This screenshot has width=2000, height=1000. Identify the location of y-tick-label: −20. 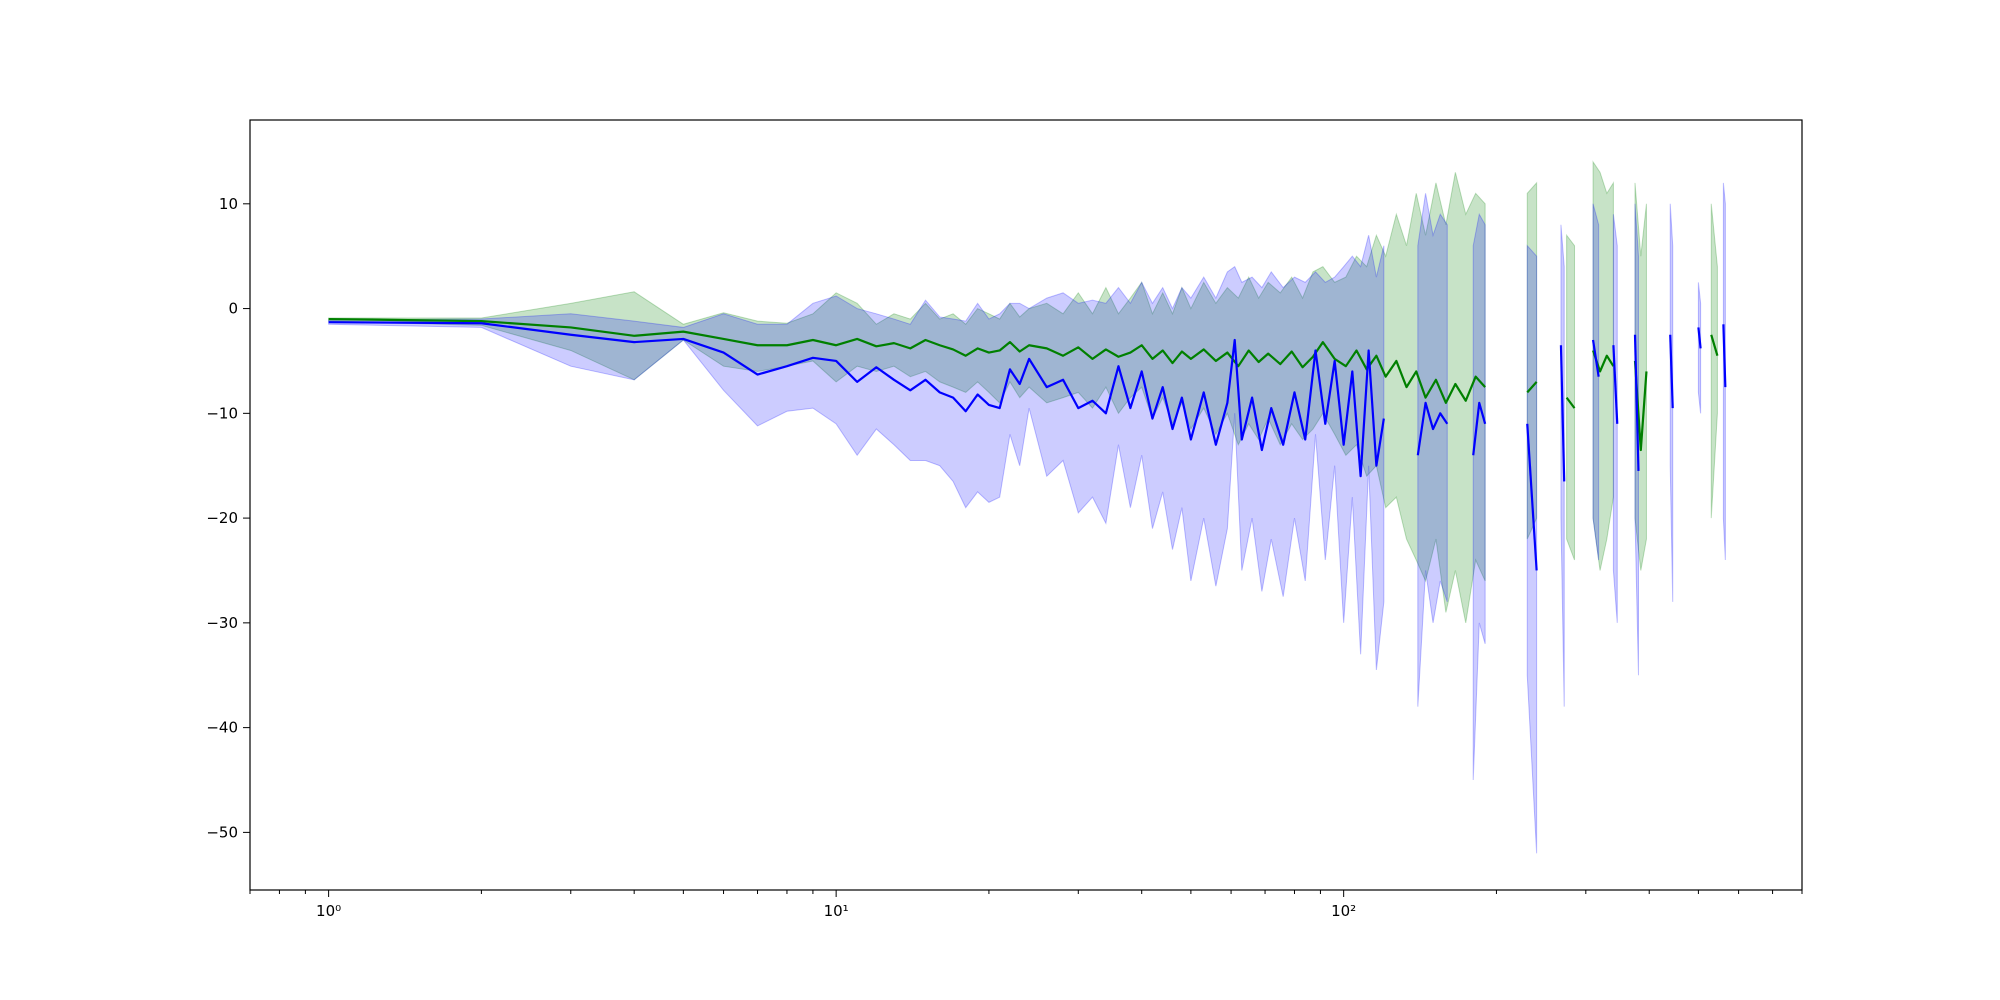
(222, 518).